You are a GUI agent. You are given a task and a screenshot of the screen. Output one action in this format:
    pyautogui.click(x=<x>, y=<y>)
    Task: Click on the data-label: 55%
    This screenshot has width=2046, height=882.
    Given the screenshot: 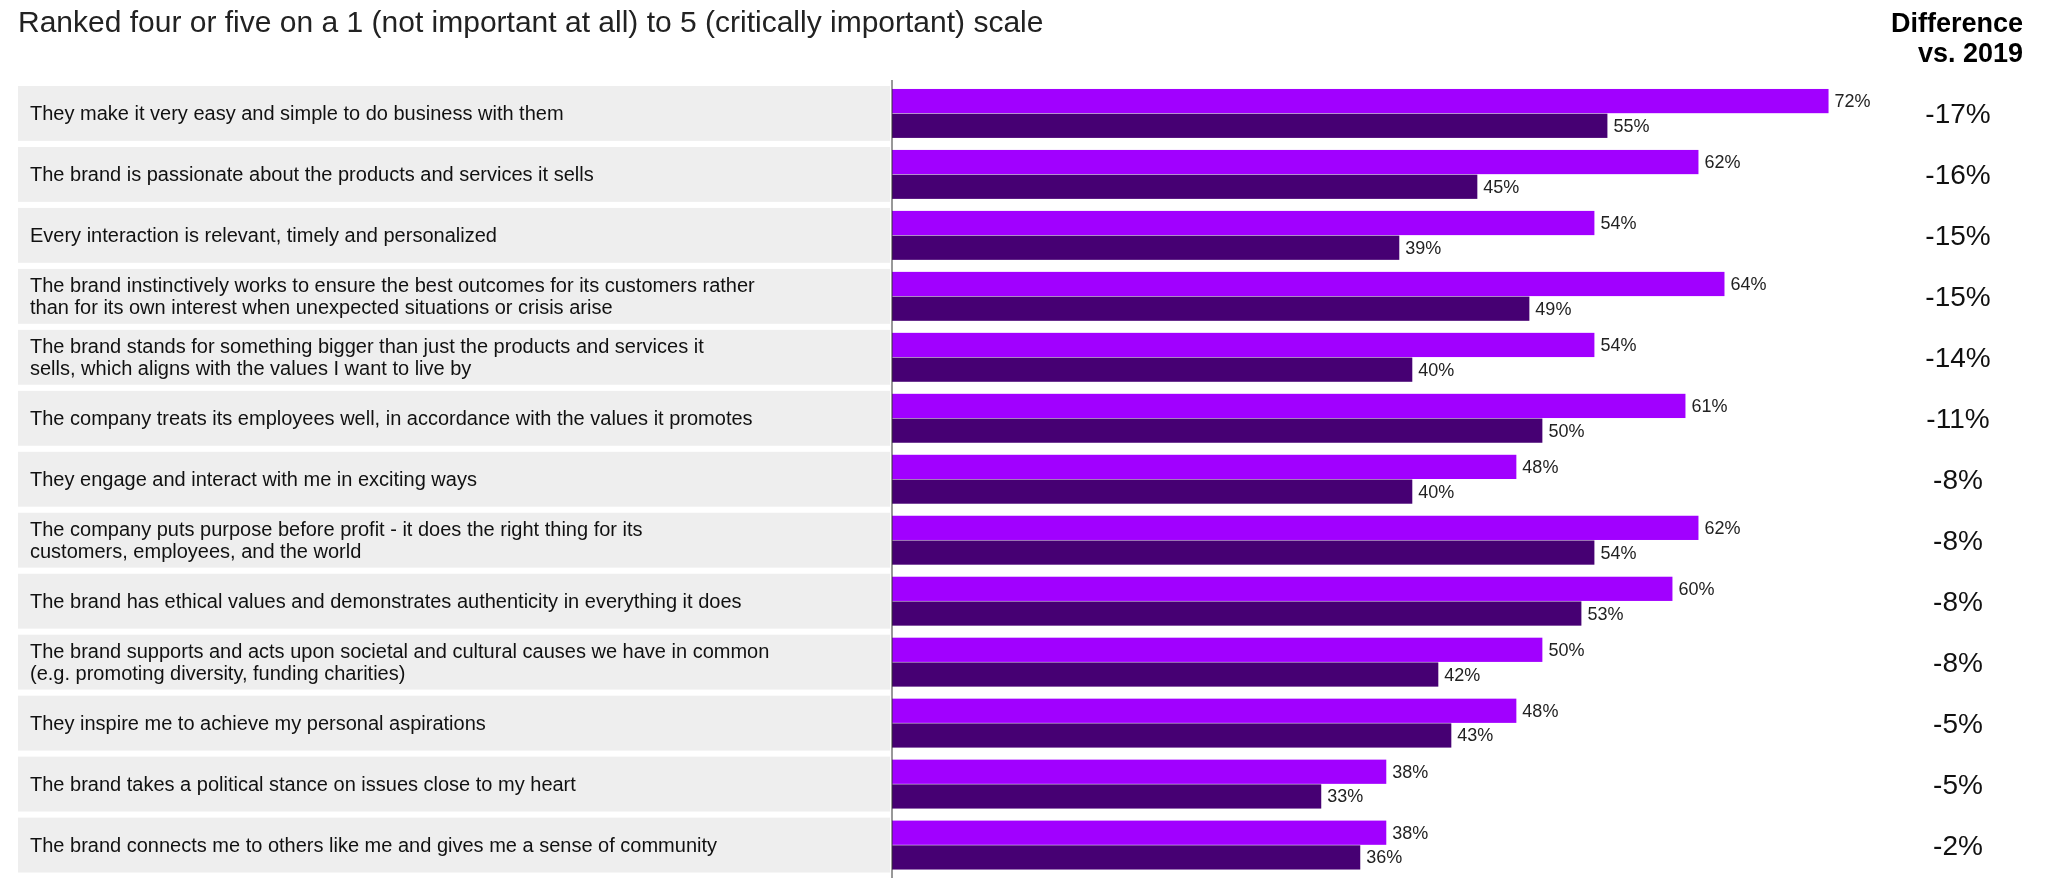 What is the action you would take?
    pyautogui.click(x=1631, y=125)
    